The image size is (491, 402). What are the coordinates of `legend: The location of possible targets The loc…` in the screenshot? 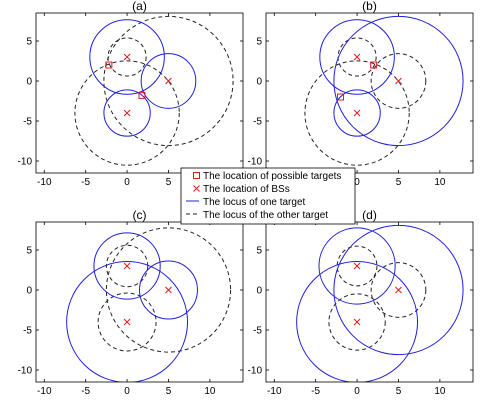 It's located at (268, 196).